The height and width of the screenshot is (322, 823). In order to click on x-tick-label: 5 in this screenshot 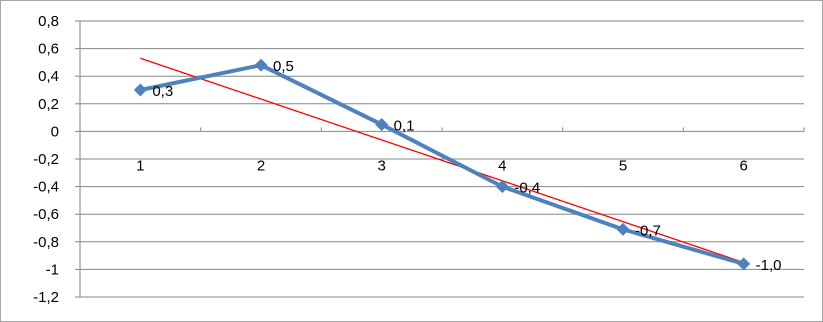, I will do `click(623, 165)`.